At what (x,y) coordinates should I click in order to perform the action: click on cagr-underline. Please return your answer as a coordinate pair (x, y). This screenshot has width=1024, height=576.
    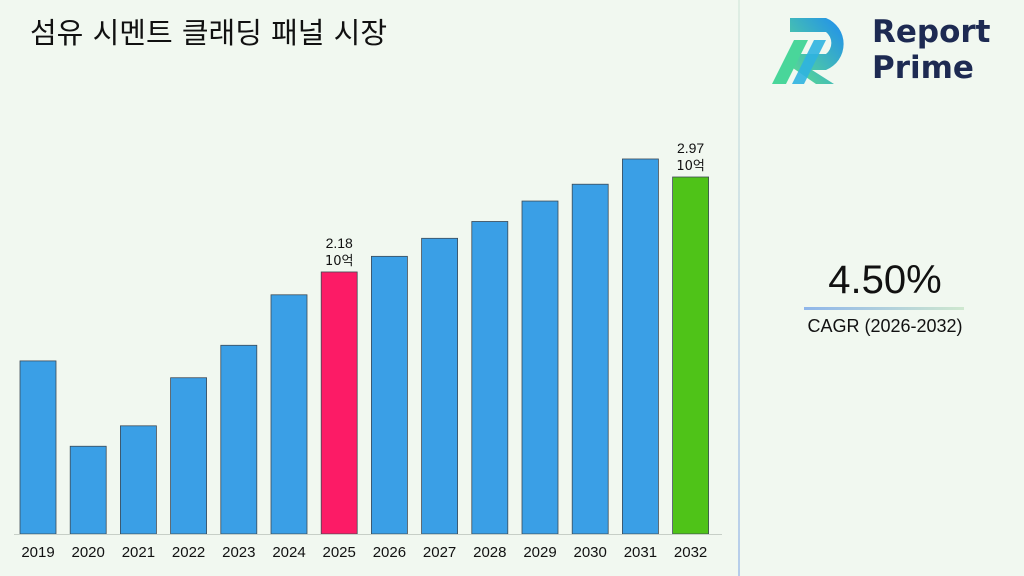
    Looking at the image, I should click on (884, 308).